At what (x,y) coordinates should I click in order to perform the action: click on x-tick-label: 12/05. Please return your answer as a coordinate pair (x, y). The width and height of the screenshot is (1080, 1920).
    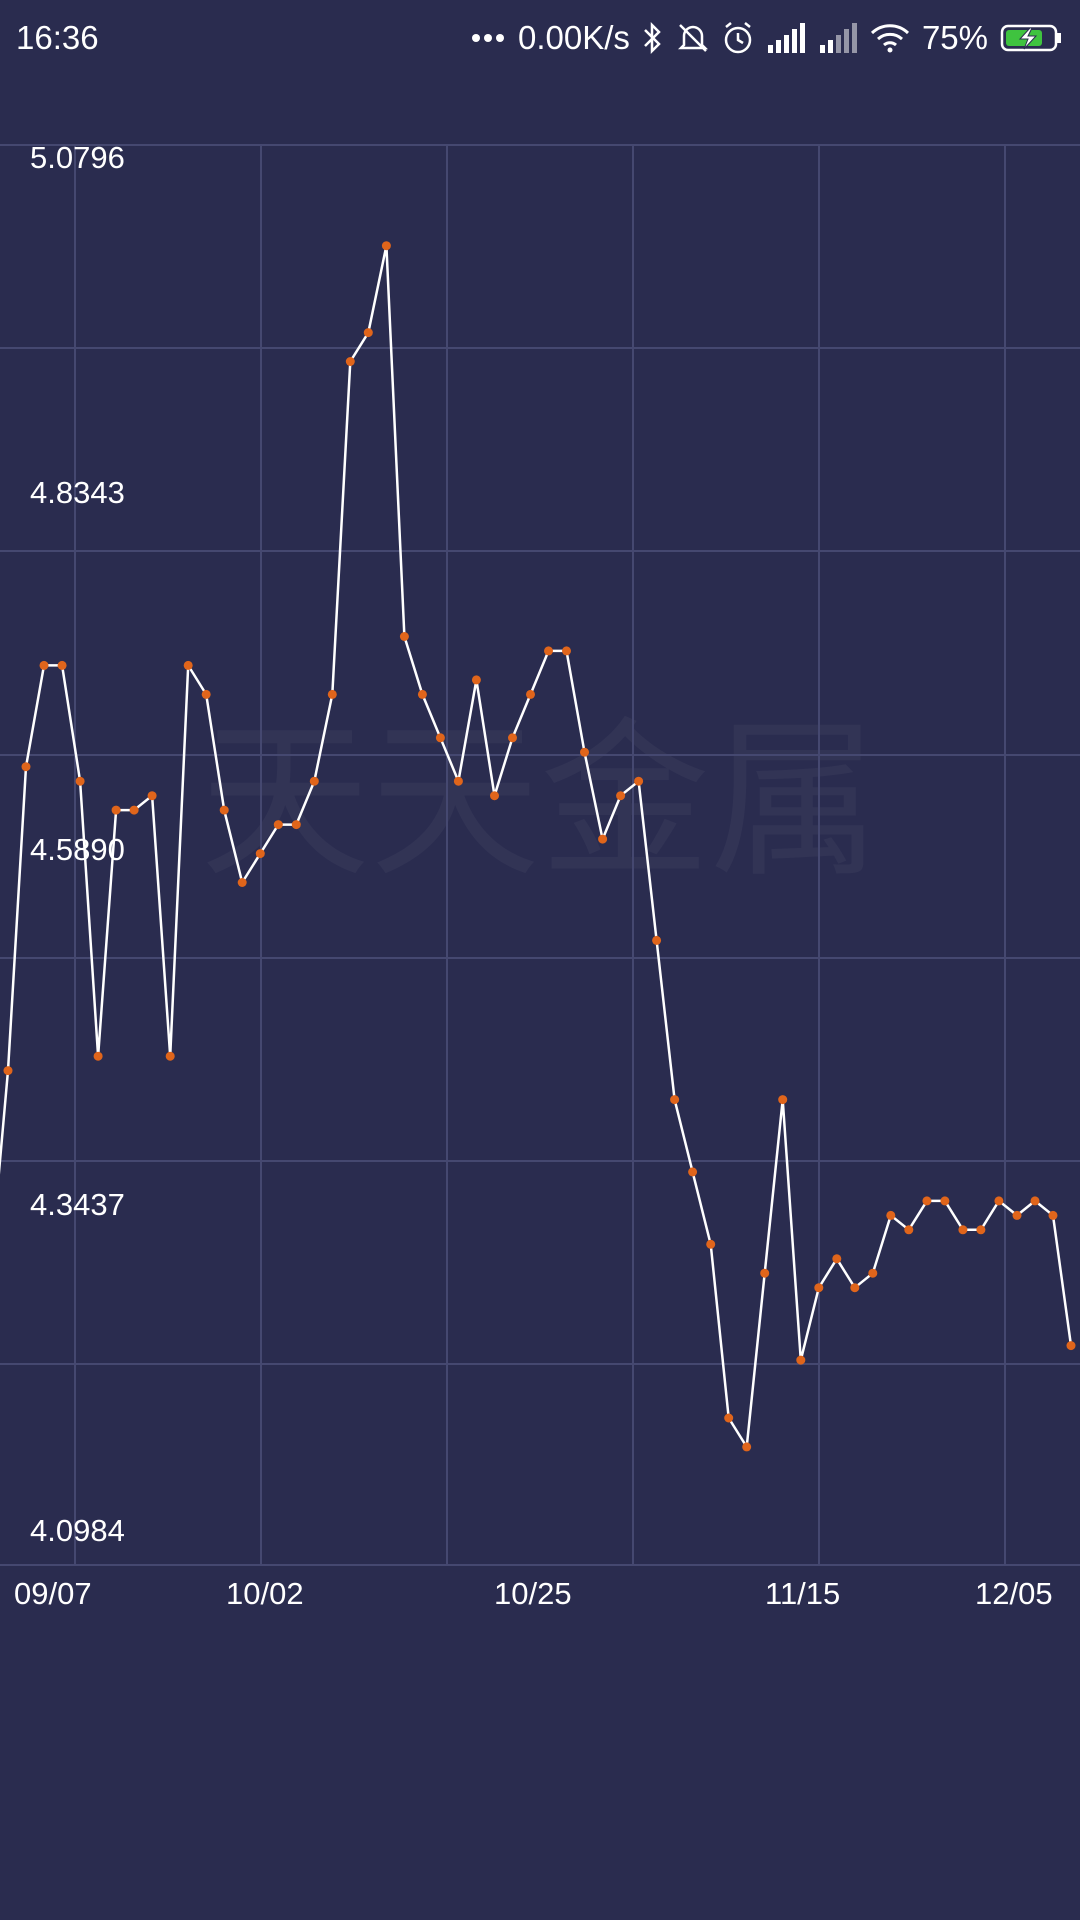
    Looking at the image, I should click on (1014, 1593).